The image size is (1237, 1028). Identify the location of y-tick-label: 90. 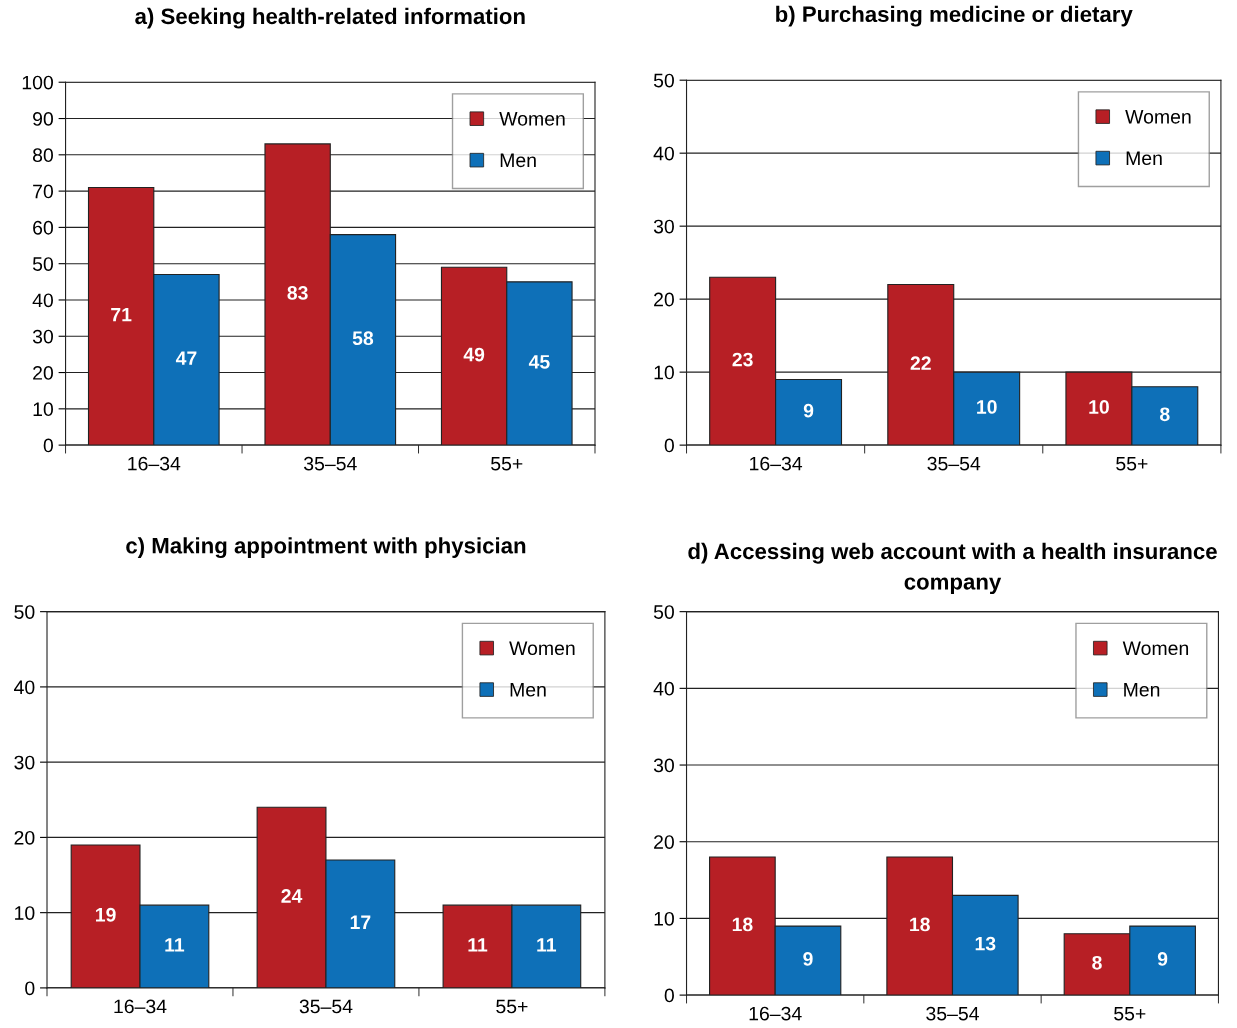
(43, 119).